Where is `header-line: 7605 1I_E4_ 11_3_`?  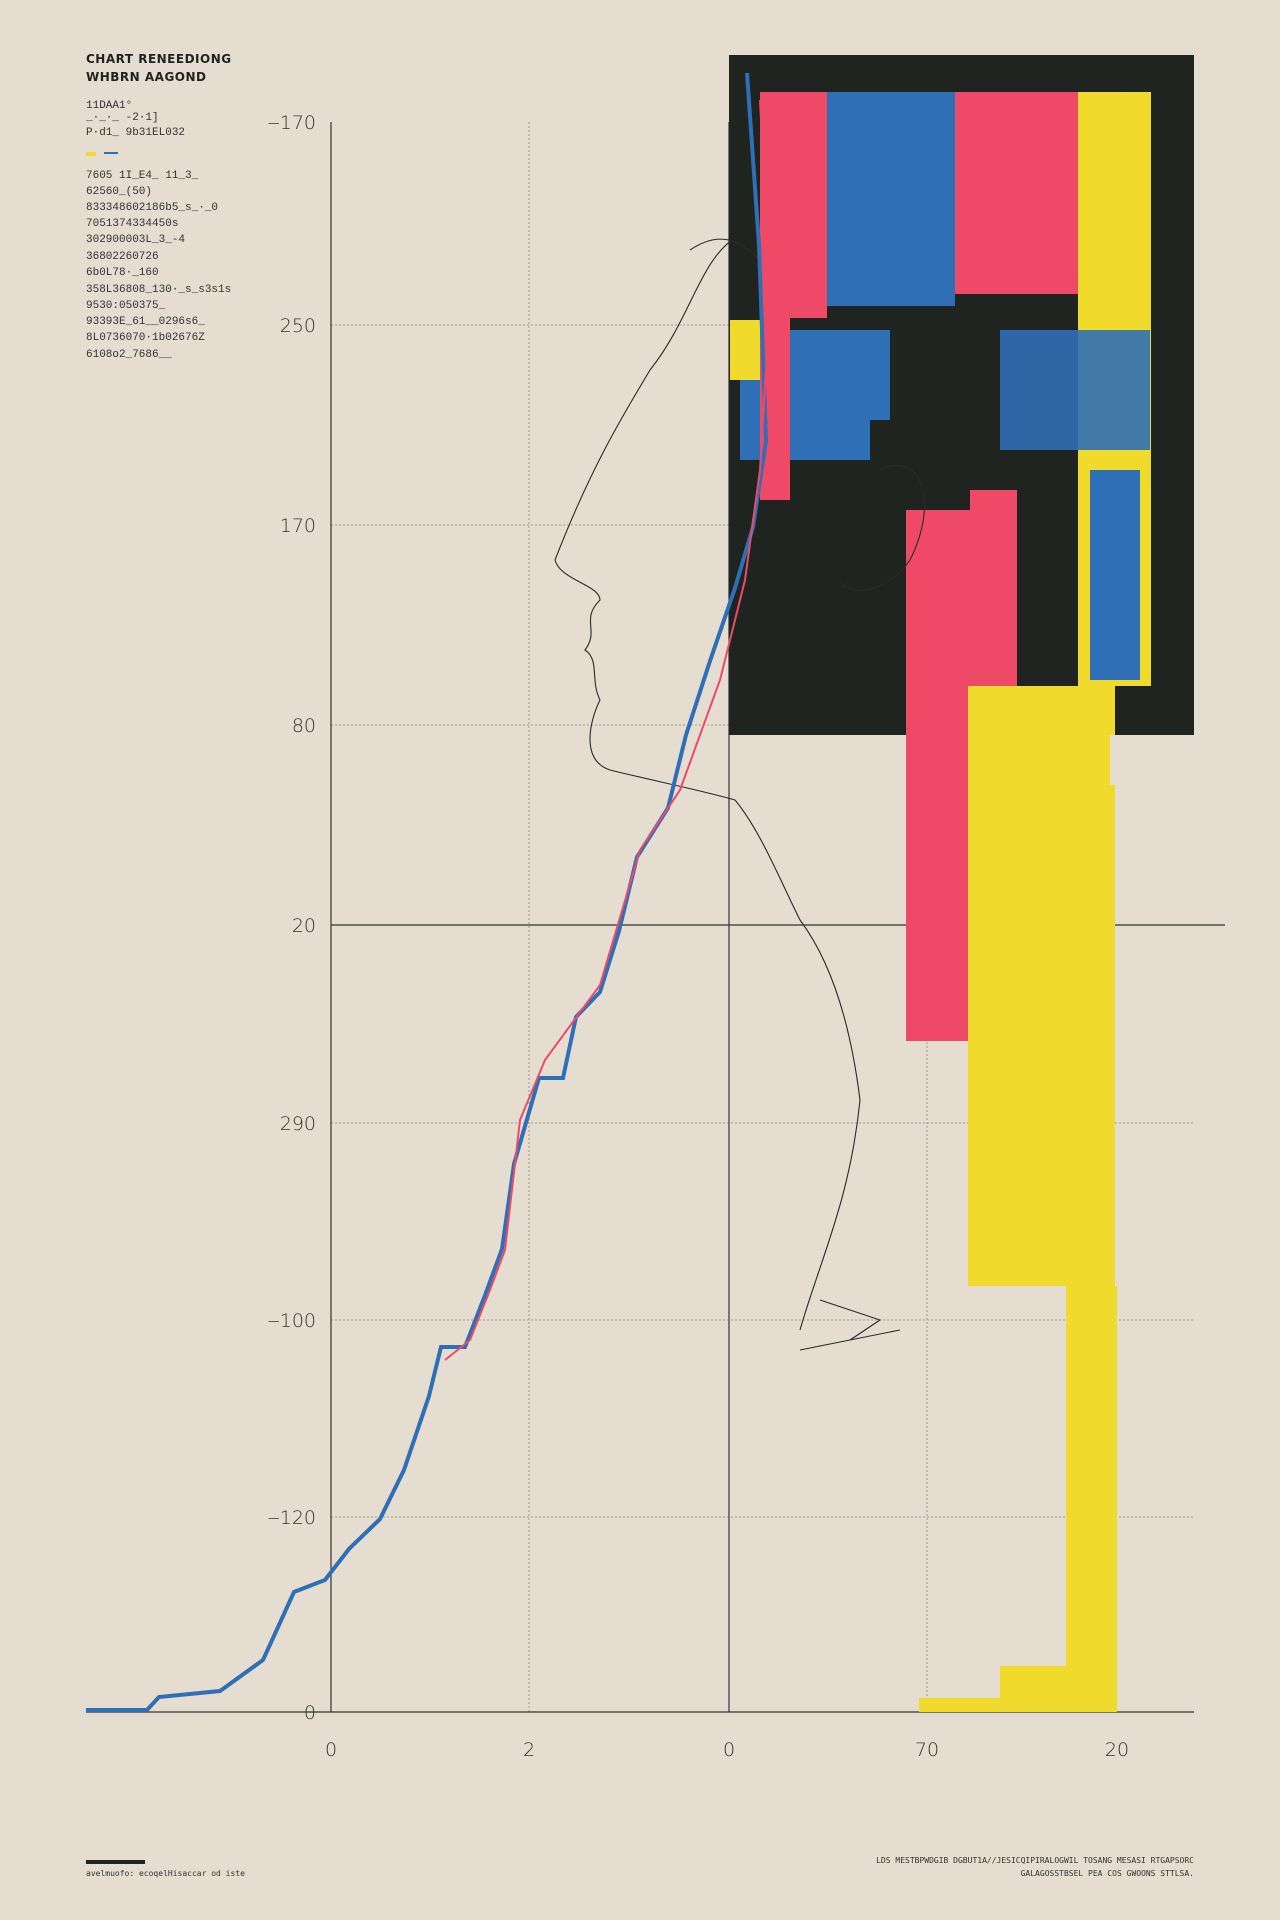
header-line: 7605 1I_E4_ 11_3_ is located at coordinates (142, 176).